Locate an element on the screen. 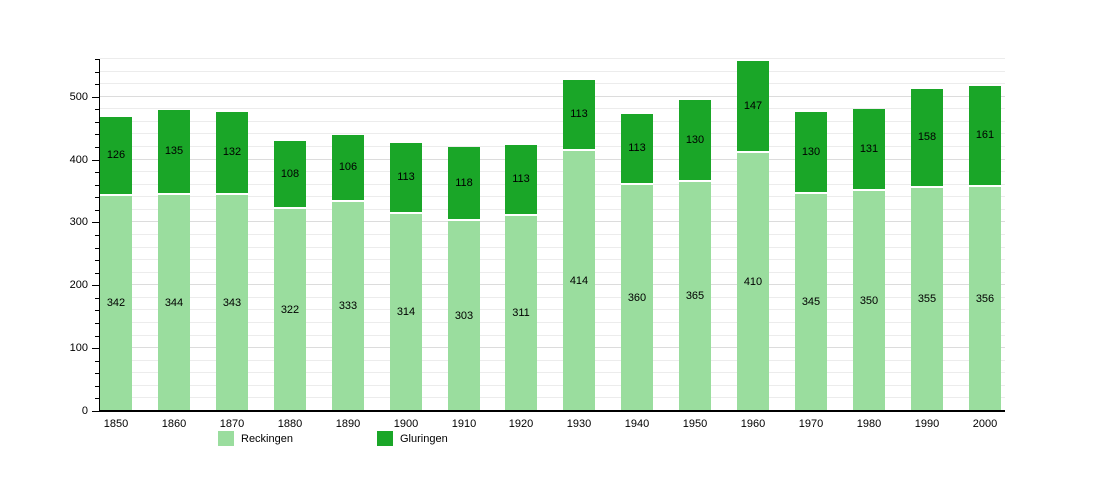  bar-value-label: 132 is located at coordinates (232, 152).